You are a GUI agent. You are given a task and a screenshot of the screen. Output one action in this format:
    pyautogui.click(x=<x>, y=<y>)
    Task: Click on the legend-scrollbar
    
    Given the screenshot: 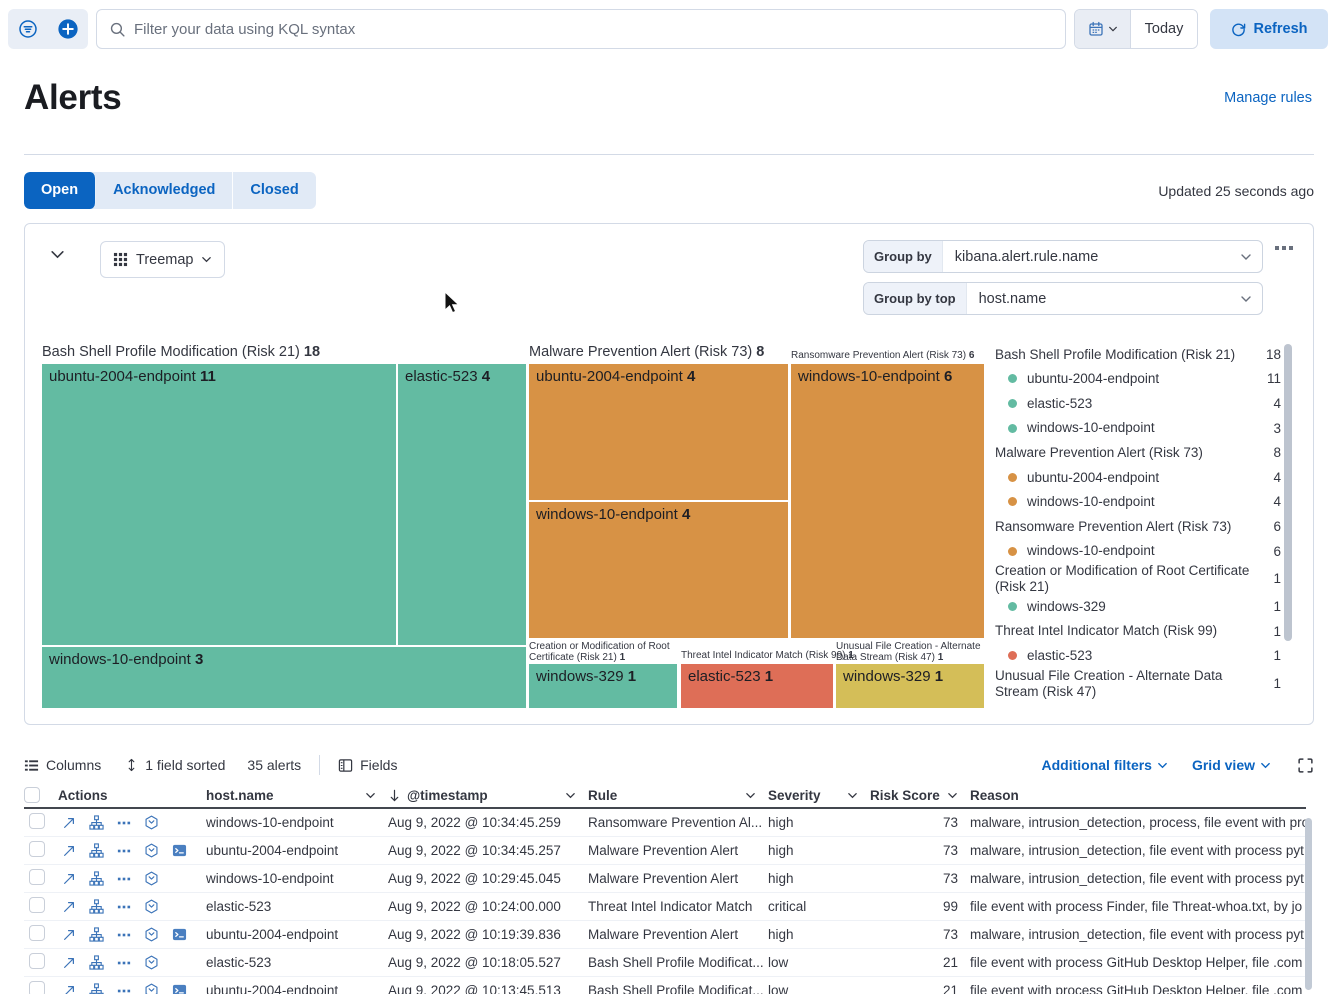 What is the action you would take?
    pyautogui.click(x=1288, y=492)
    